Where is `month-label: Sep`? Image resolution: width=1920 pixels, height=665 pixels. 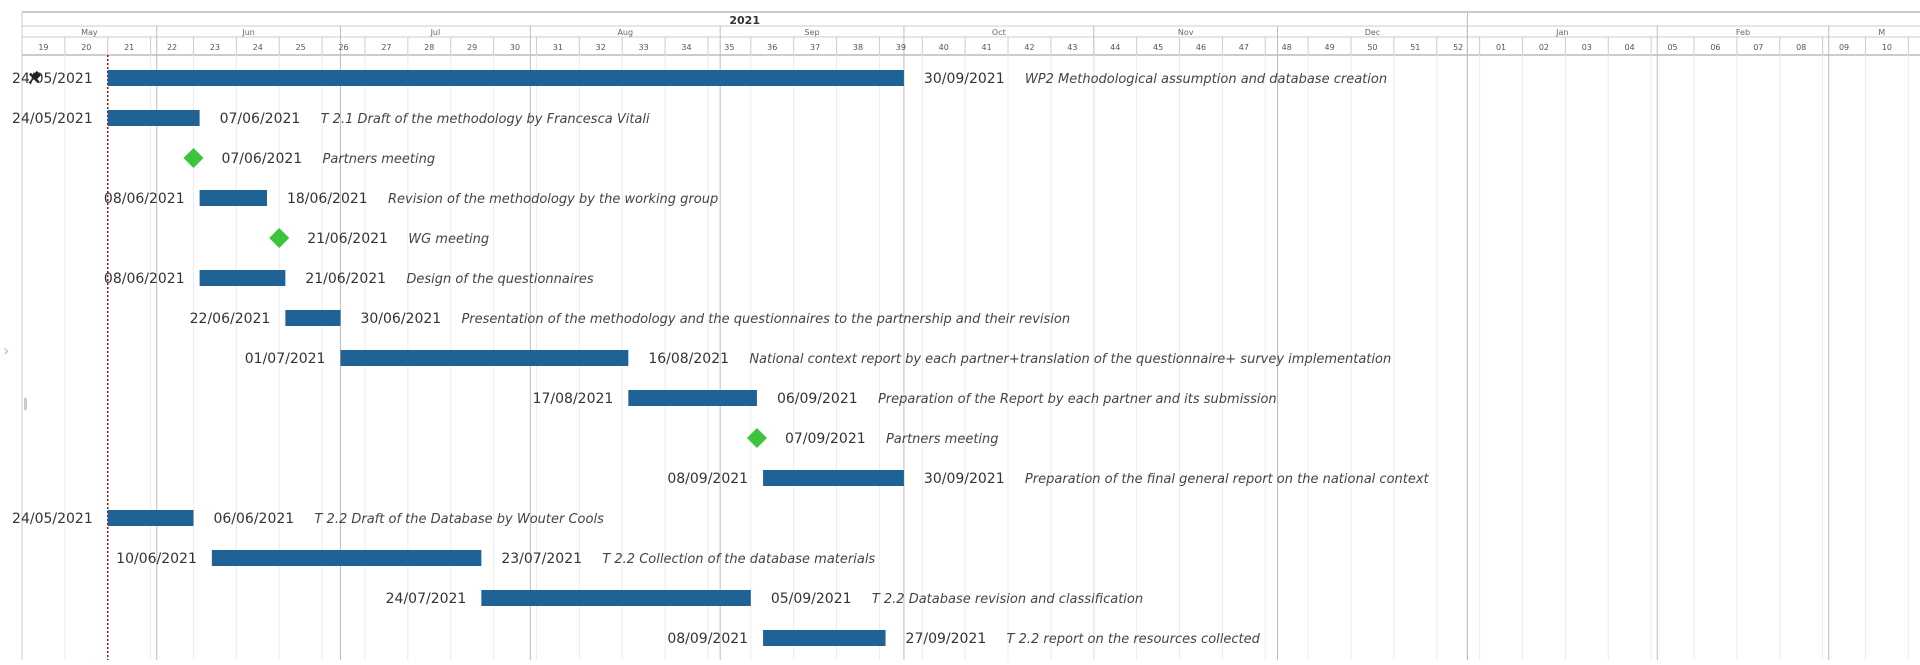
month-label: Sep is located at coordinates (812, 32).